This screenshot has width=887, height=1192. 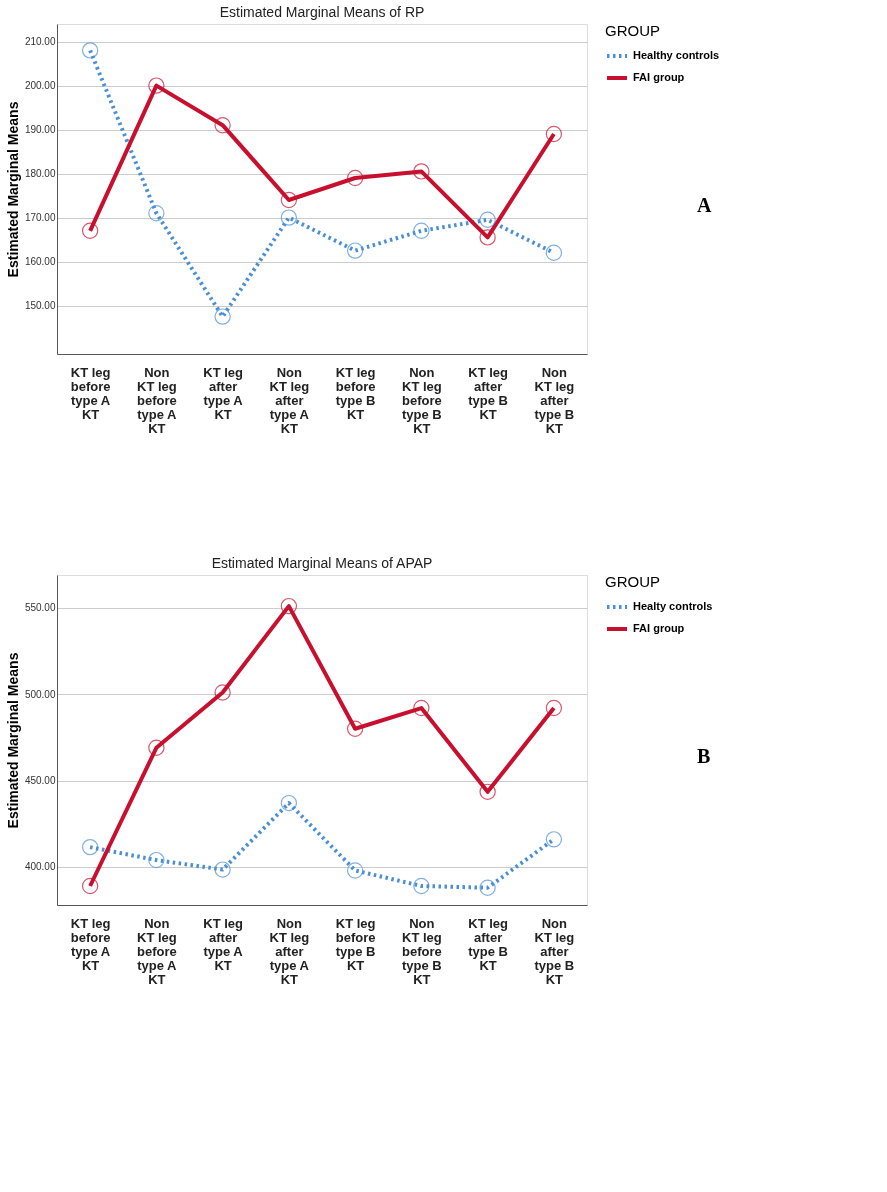 I want to click on text: A, so click(x=704, y=204).